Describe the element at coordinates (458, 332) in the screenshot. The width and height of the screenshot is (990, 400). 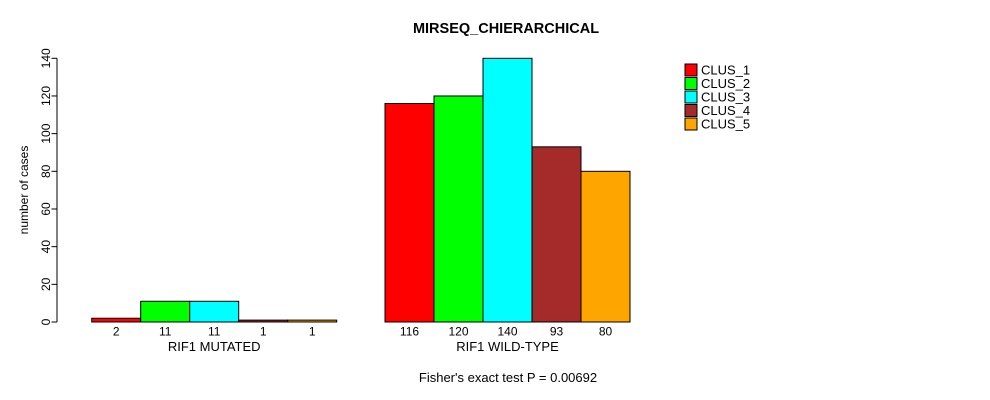
I see `bar-value-label: 120` at that location.